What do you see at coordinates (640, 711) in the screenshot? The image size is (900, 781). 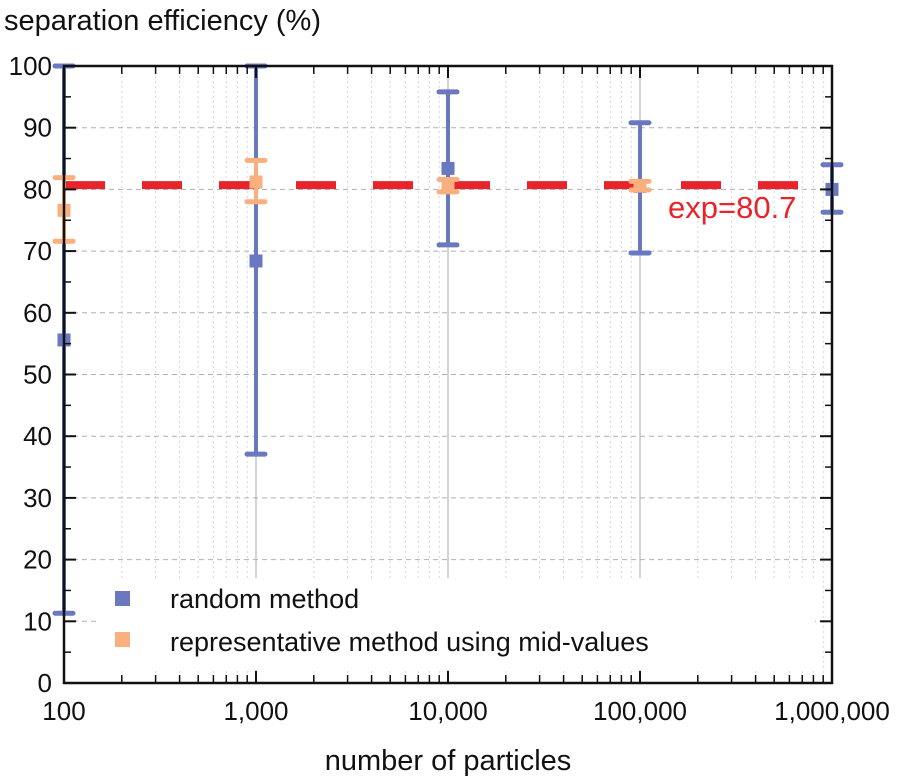 I see `x-tick-label: 100,000` at bounding box center [640, 711].